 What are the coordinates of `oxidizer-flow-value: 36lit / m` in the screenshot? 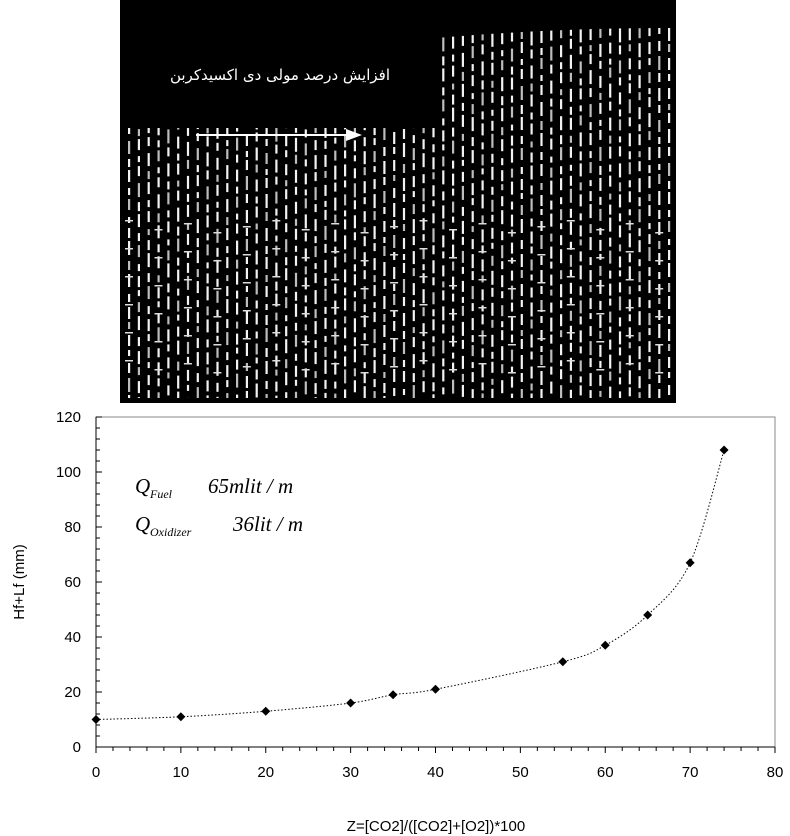 It's located at (267, 524).